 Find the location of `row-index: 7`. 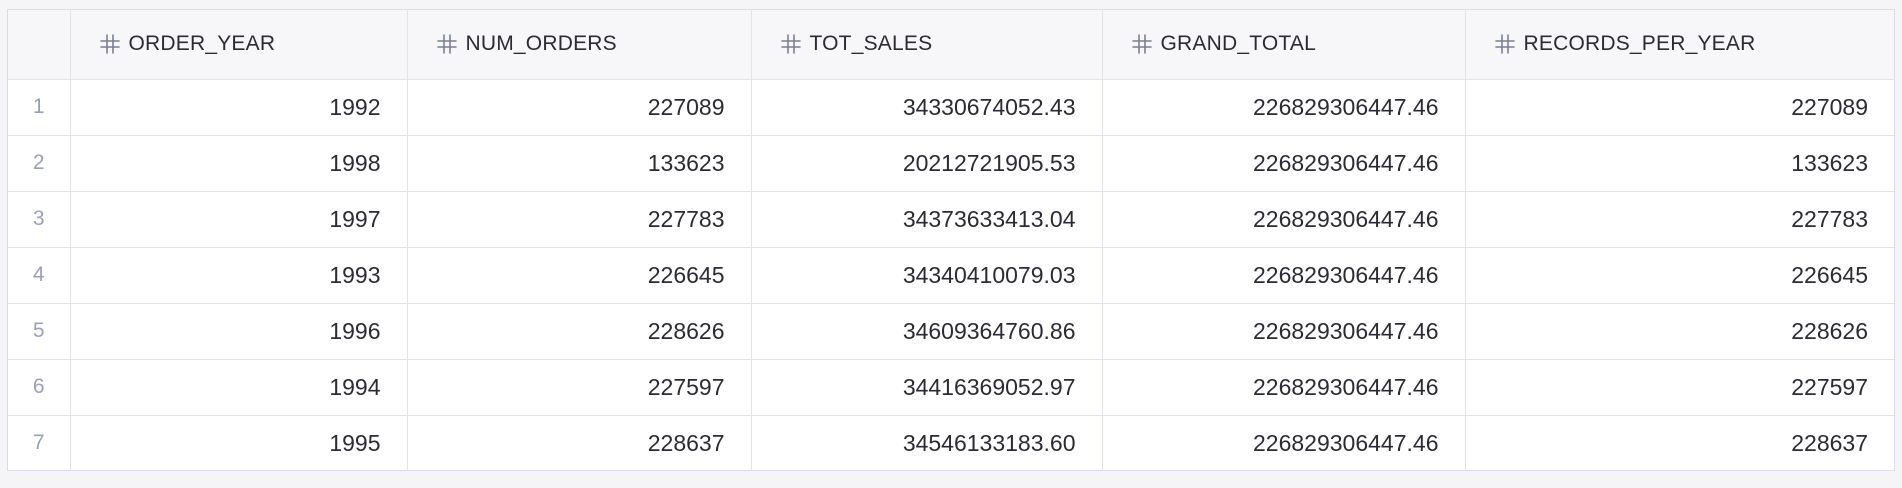

row-index: 7 is located at coordinates (39, 443).